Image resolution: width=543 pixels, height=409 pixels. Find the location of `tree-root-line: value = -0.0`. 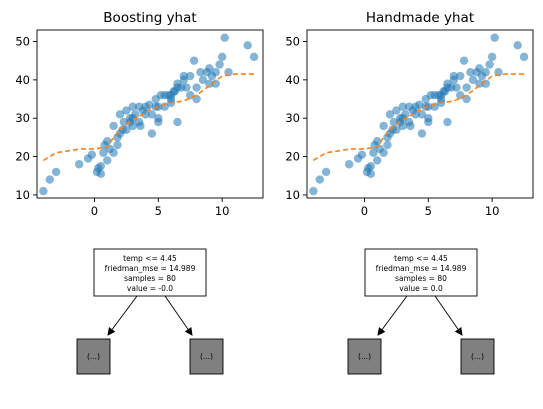

tree-root-line: value = -0.0 is located at coordinates (150, 288).